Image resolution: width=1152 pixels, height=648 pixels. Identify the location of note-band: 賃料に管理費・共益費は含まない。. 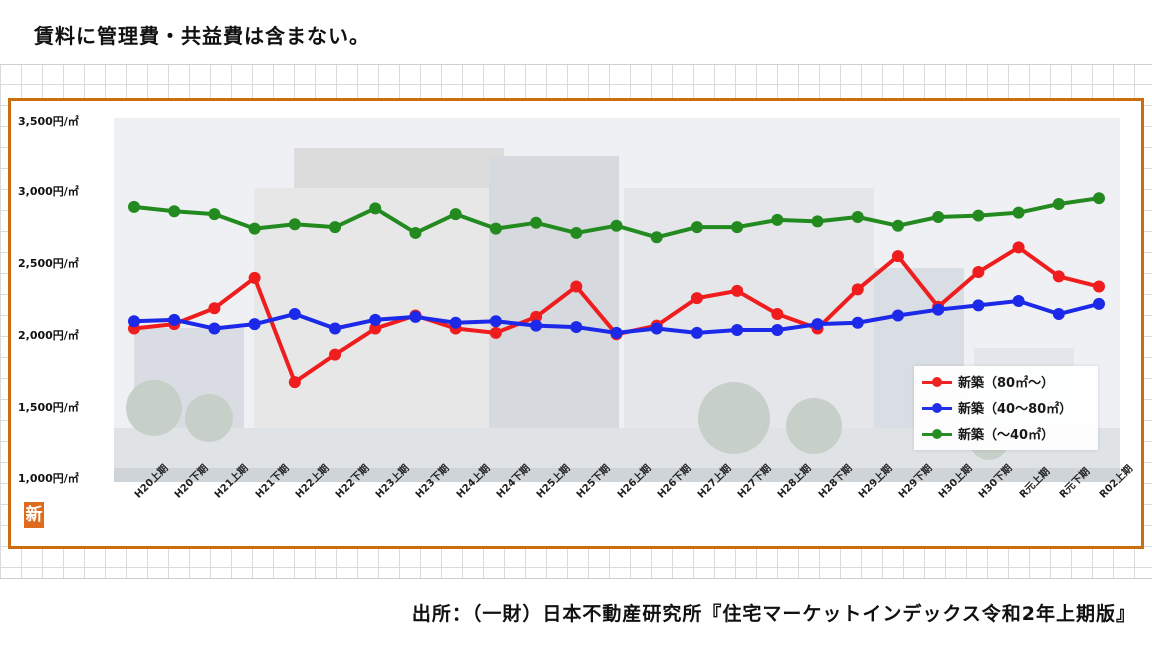
(576, 32).